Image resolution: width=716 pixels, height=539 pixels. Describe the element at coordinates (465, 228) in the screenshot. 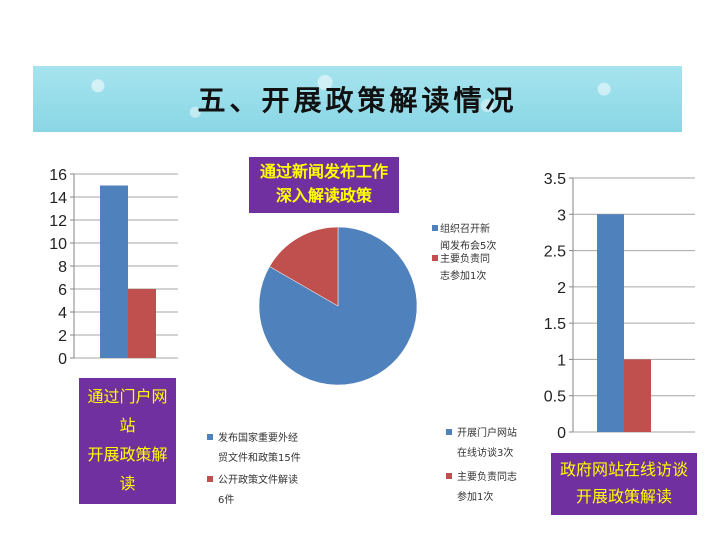

I see `legend-label: 组织召开新` at that location.